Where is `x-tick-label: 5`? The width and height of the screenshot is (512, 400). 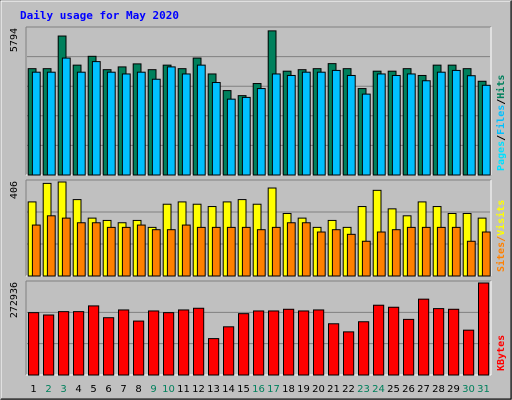
x-tick-label: 5 is located at coordinates (93, 389).